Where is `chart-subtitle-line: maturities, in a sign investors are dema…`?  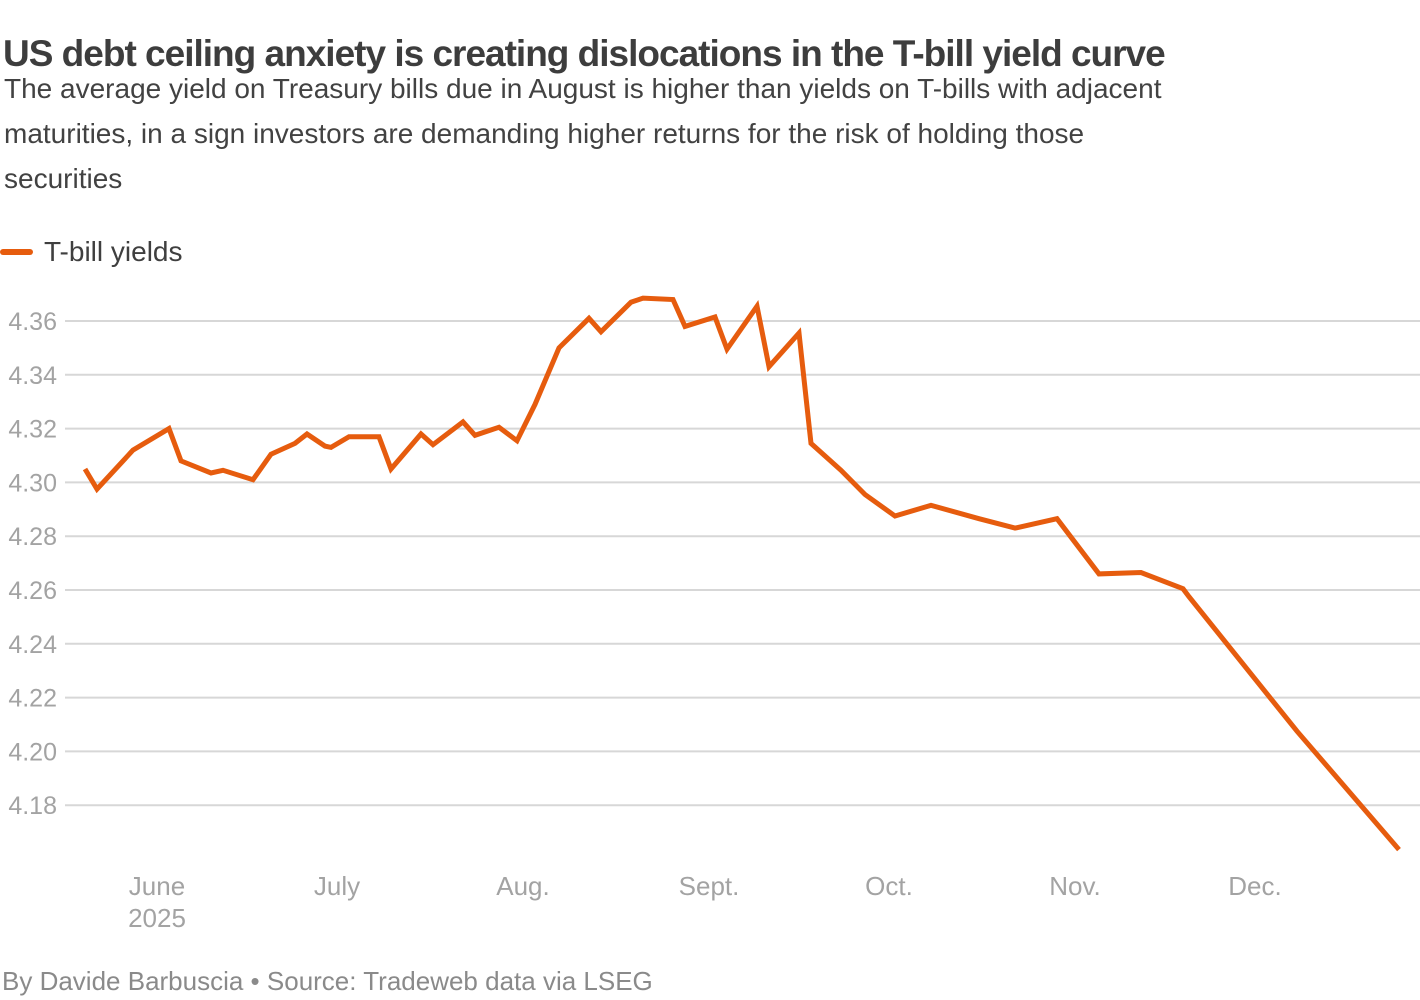
chart-subtitle-line: maturities, in a sign investors are dema… is located at coordinates (544, 133).